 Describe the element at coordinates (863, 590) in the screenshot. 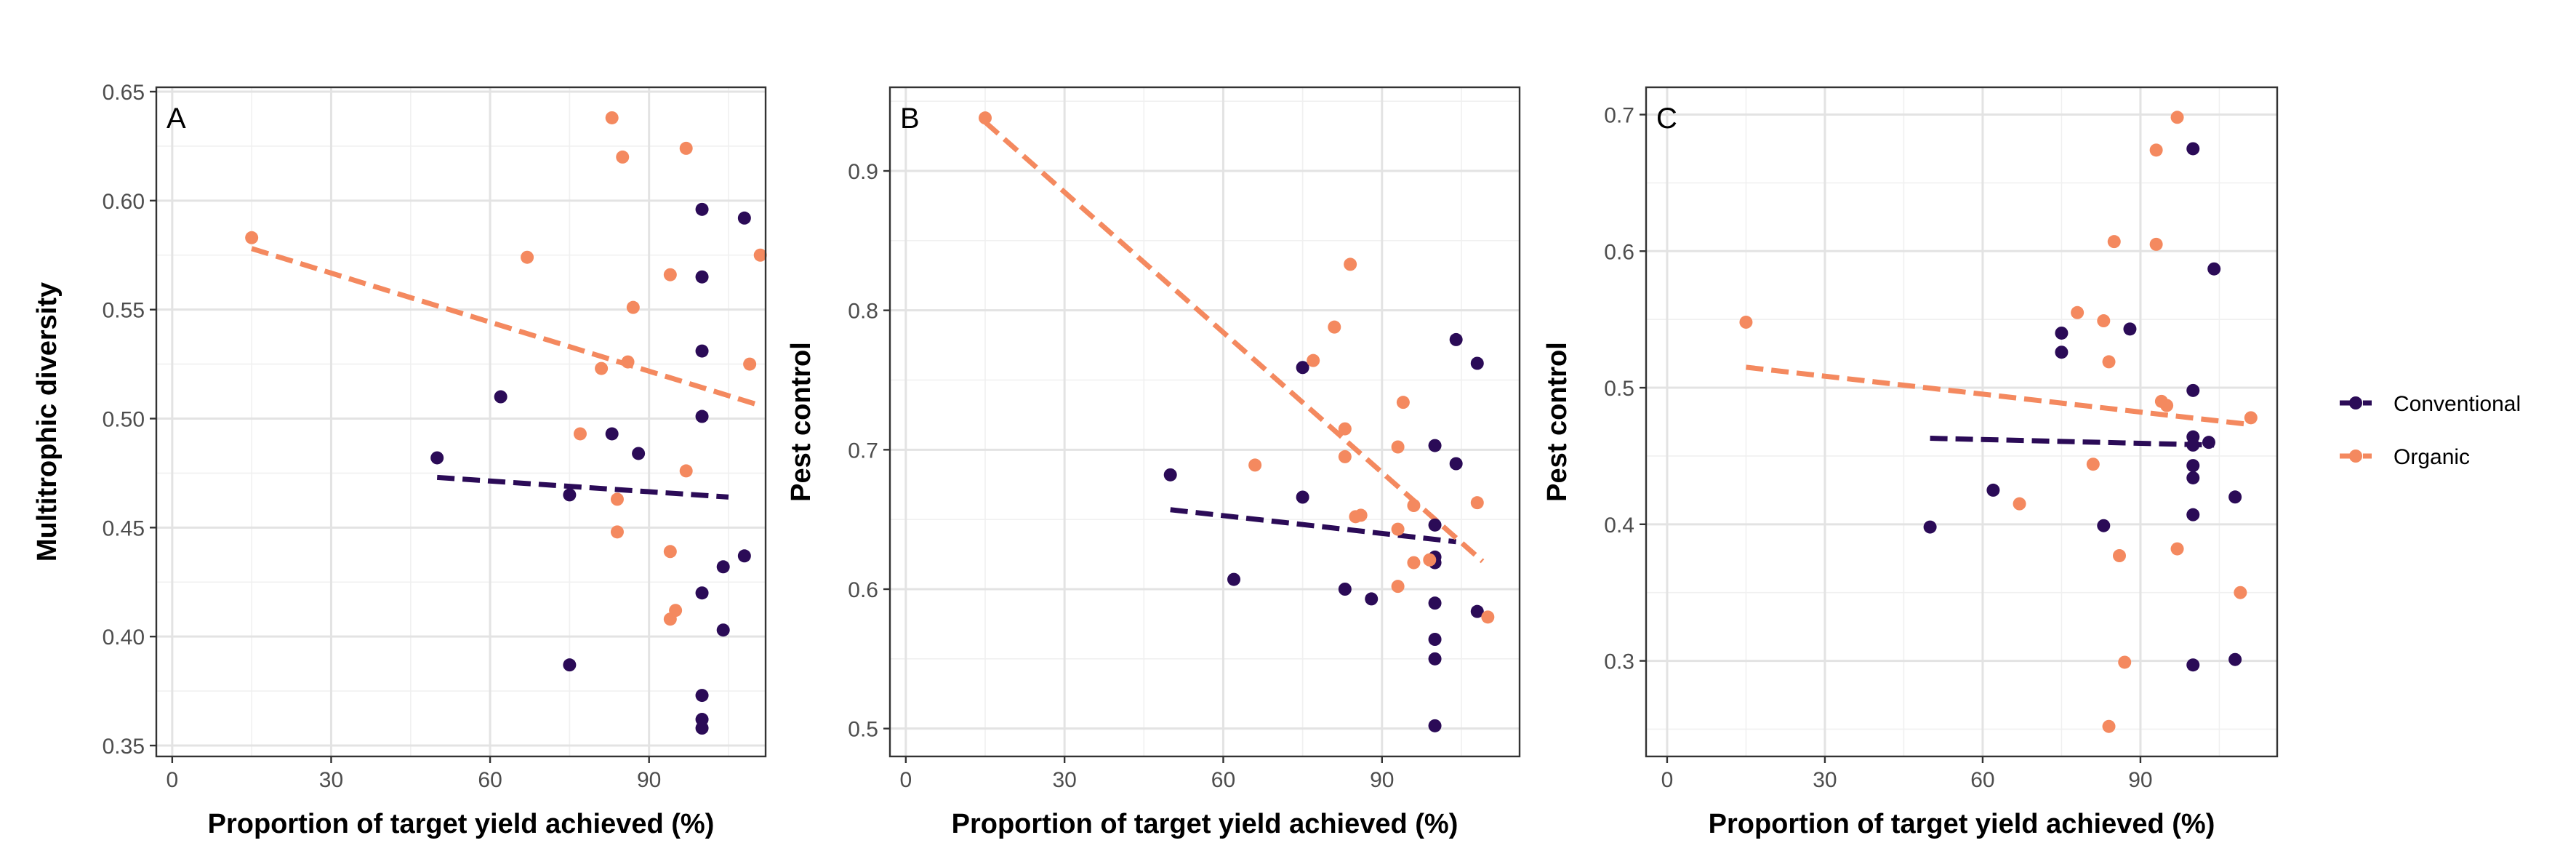

I see `panel-b-y-tick-label: 0.6` at that location.